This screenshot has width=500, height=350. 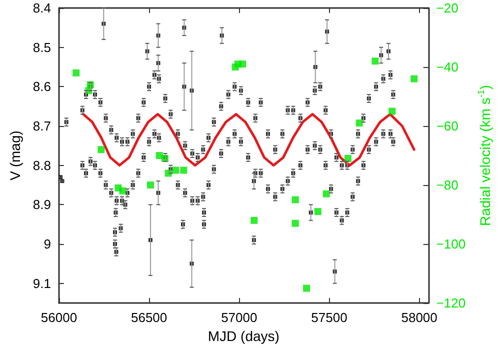 I want to click on x-tick-label: 56500, so click(x=149, y=317).